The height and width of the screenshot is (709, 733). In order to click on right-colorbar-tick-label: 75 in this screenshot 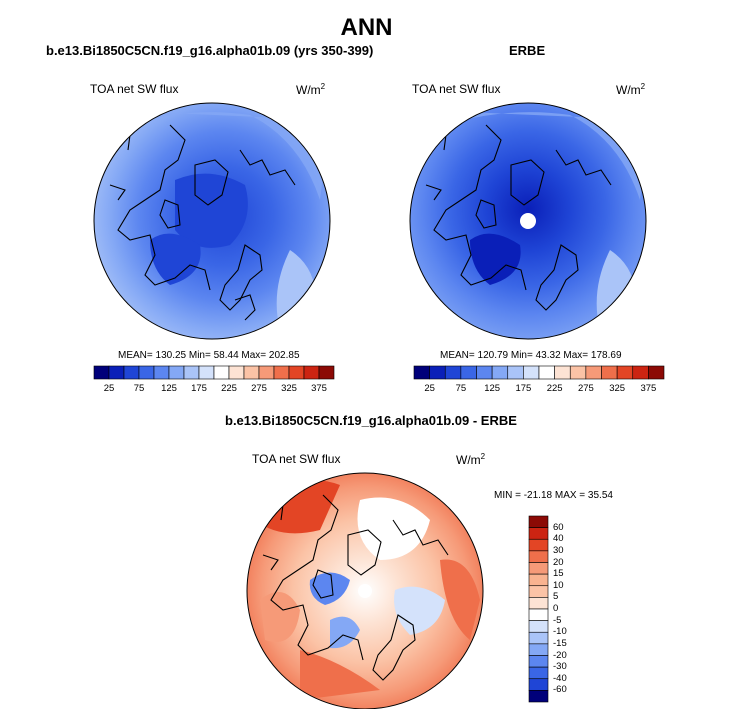, I will do `click(461, 388)`.